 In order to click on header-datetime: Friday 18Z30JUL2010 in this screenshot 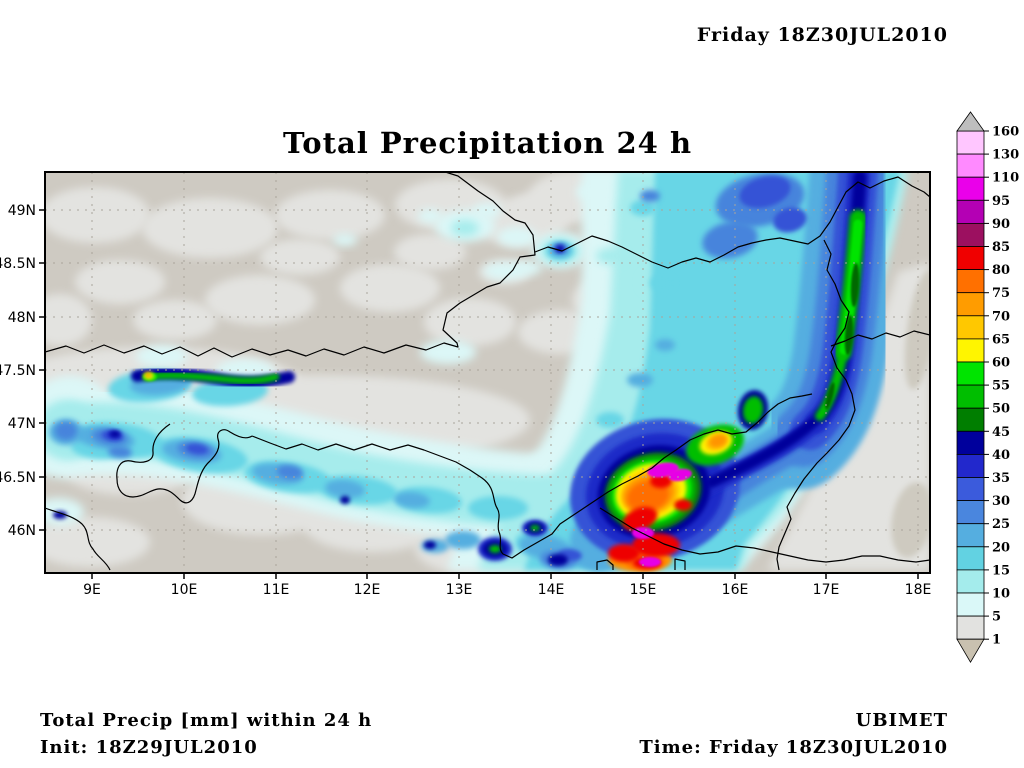, I will do `click(822, 35)`.